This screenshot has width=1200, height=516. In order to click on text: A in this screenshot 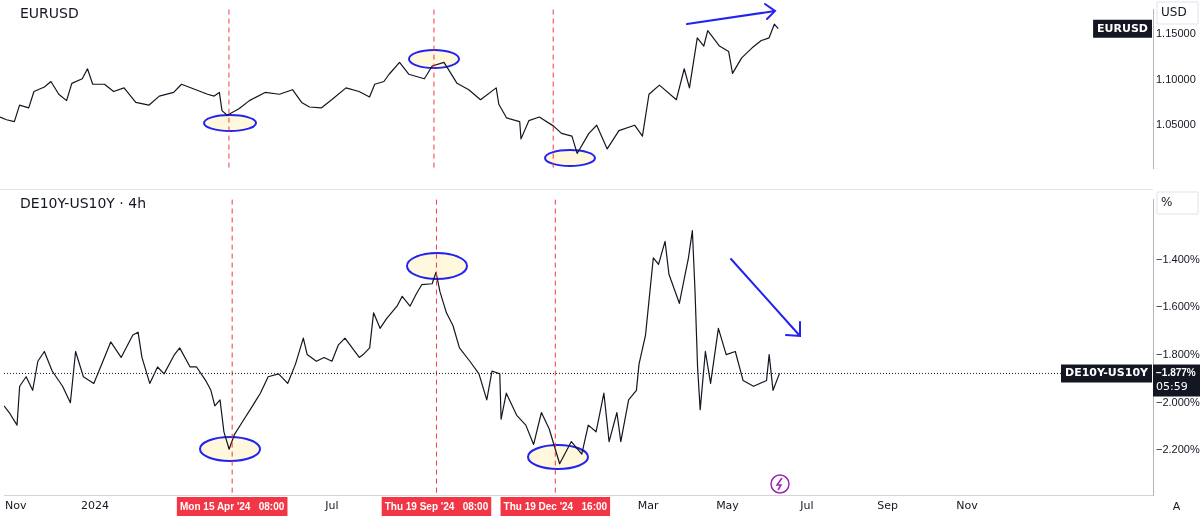, I will do `click(1176, 506)`.